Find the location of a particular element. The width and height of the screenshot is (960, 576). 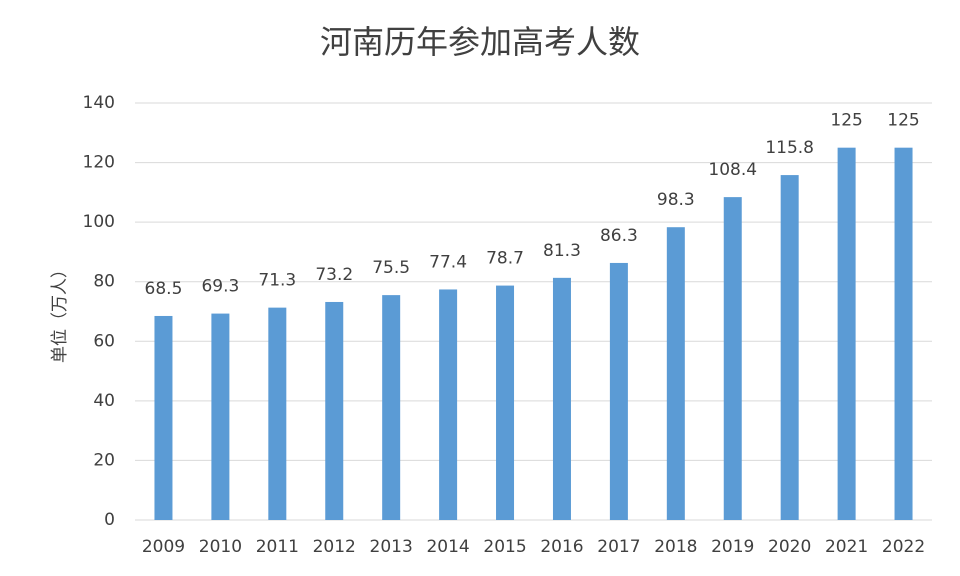

x-tick-label: 2014 is located at coordinates (447, 547).